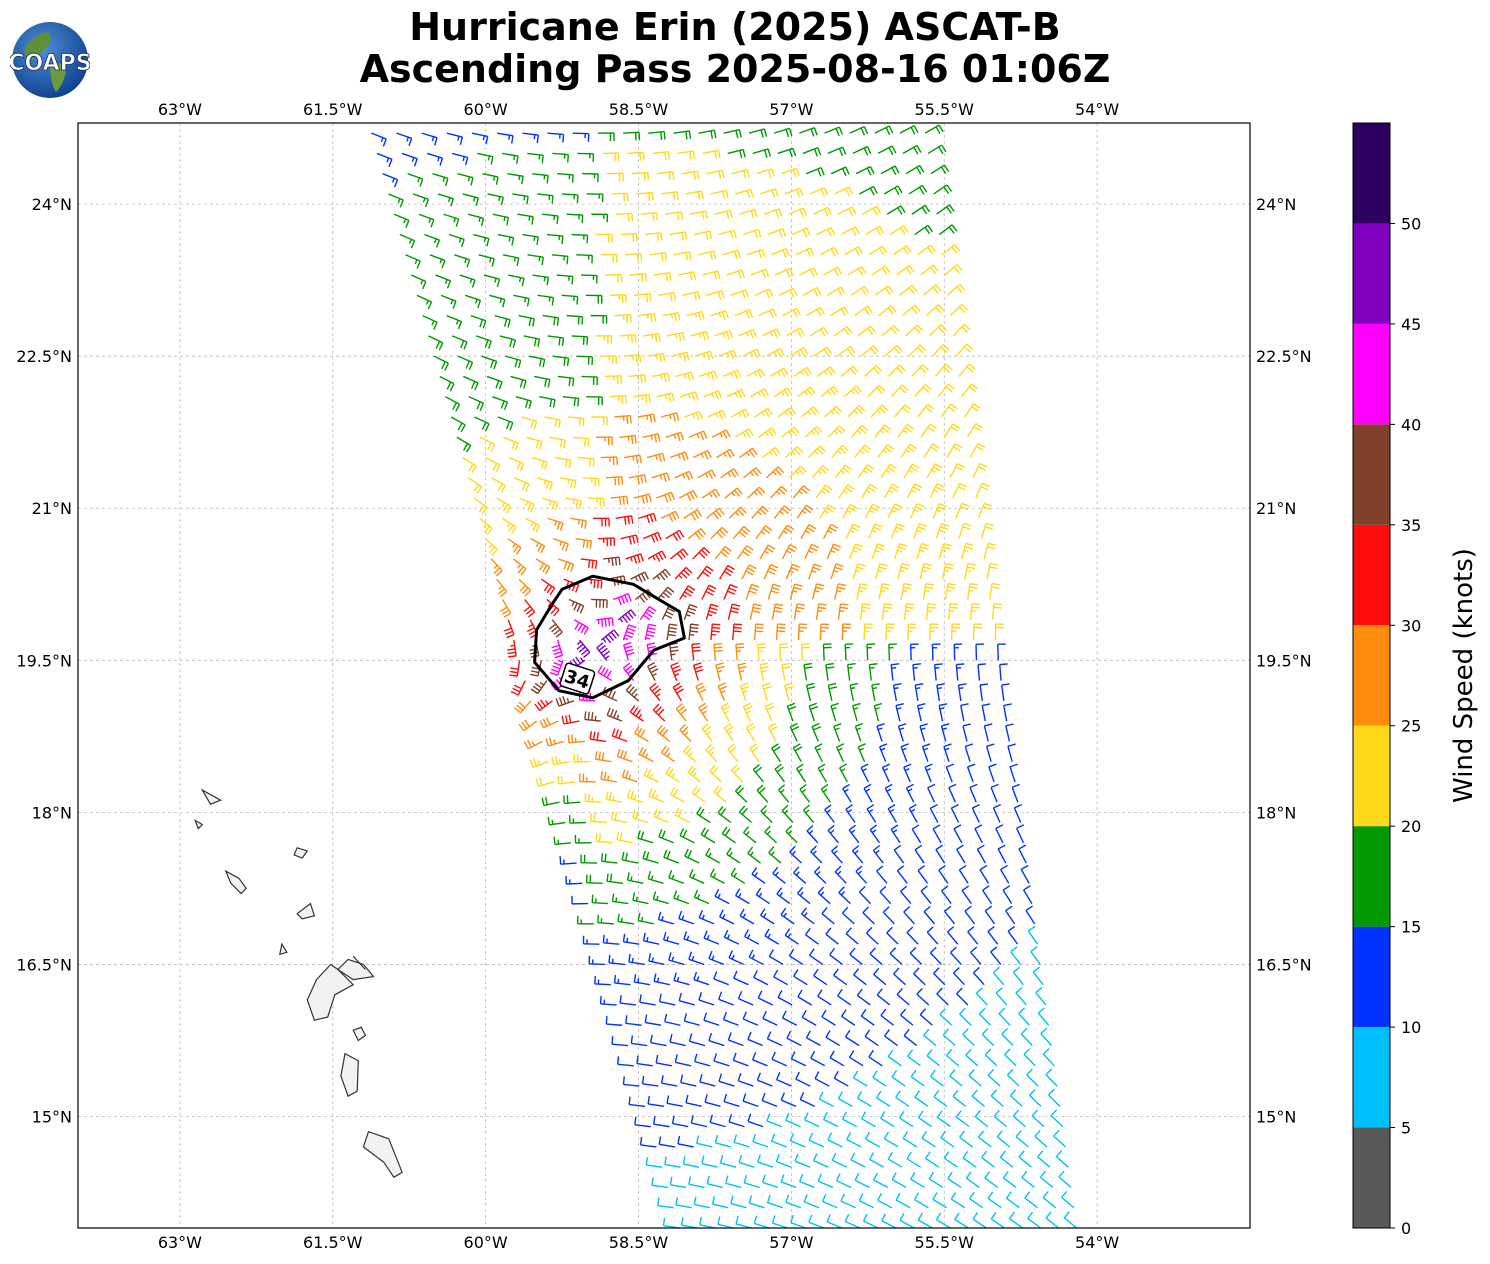  What do you see at coordinates (1406, 1228) in the screenshot?
I see `colorbar-tick-label: 0` at bounding box center [1406, 1228].